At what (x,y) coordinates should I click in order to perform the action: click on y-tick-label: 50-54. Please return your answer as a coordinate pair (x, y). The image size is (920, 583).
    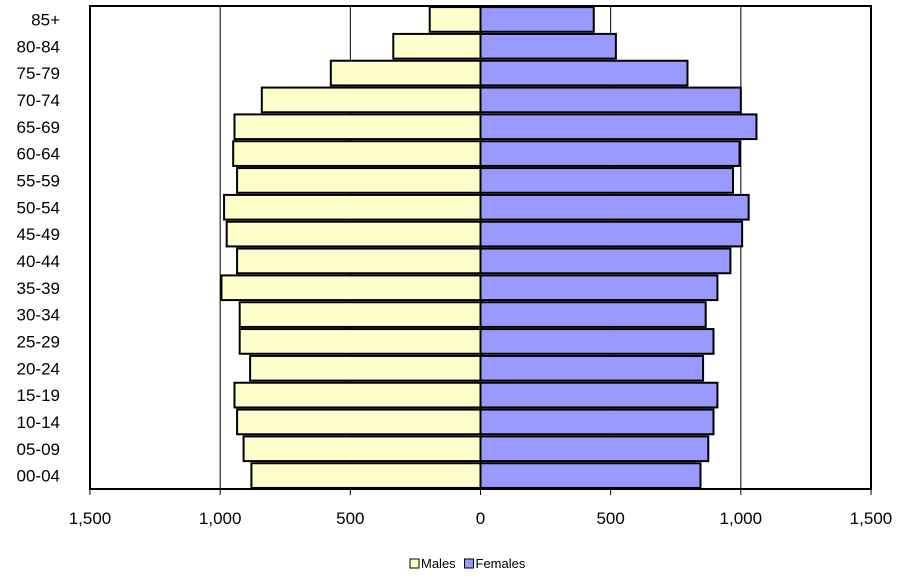
    Looking at the image, I should click on (38, 207).